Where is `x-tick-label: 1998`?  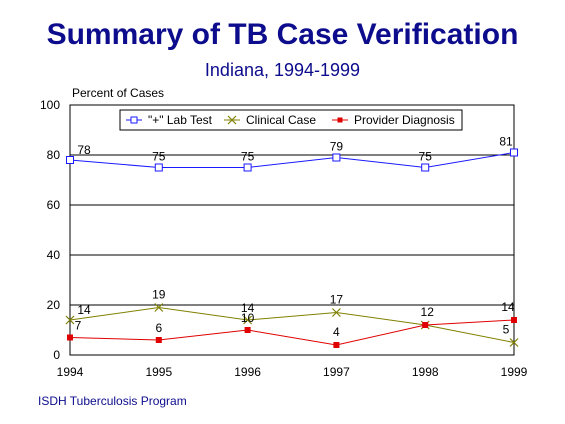 x-tick-label: 1998 is located at coordinates (425, 372).